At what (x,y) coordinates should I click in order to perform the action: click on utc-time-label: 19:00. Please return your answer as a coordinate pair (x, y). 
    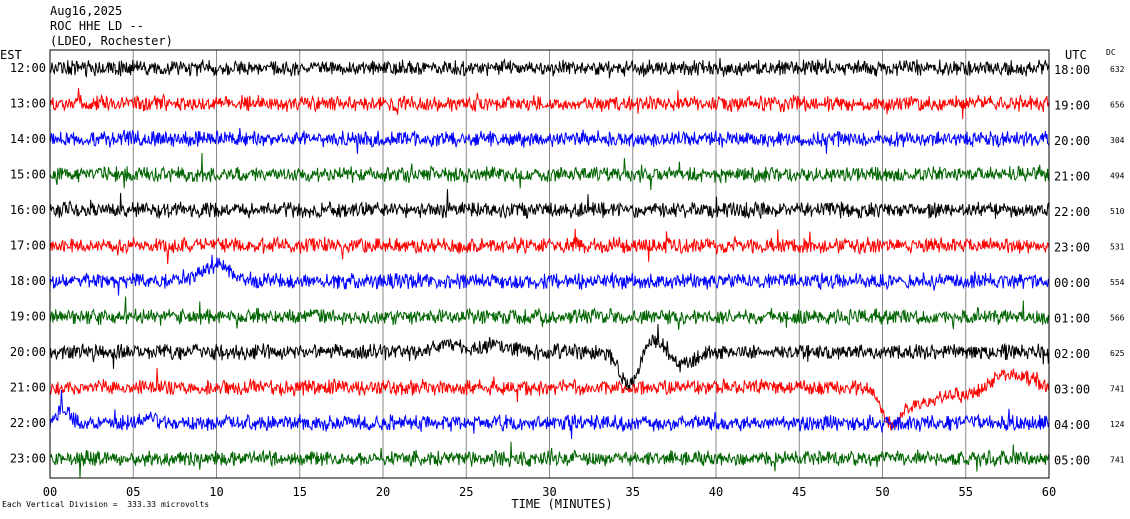
    Looking at the image, I should click on (1072, 106).